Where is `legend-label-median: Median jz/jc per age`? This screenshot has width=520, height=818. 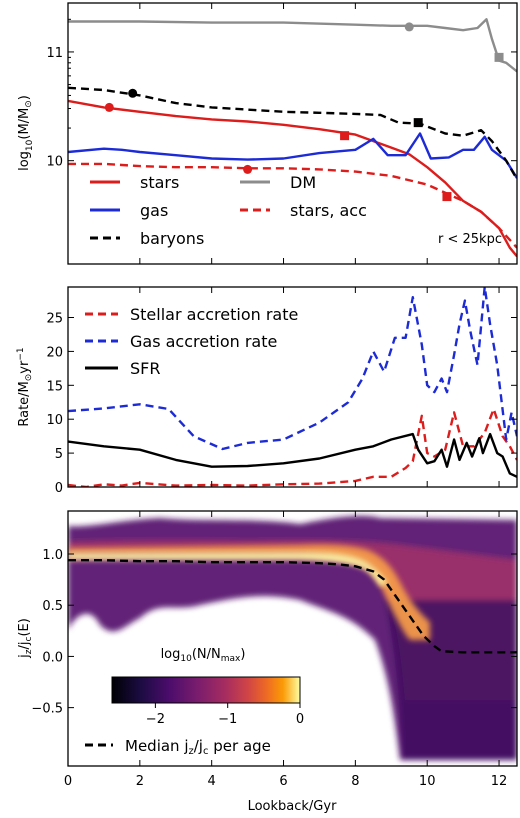 legend-label-median: Median jz/jc per age is located at coordinates (198, 747).